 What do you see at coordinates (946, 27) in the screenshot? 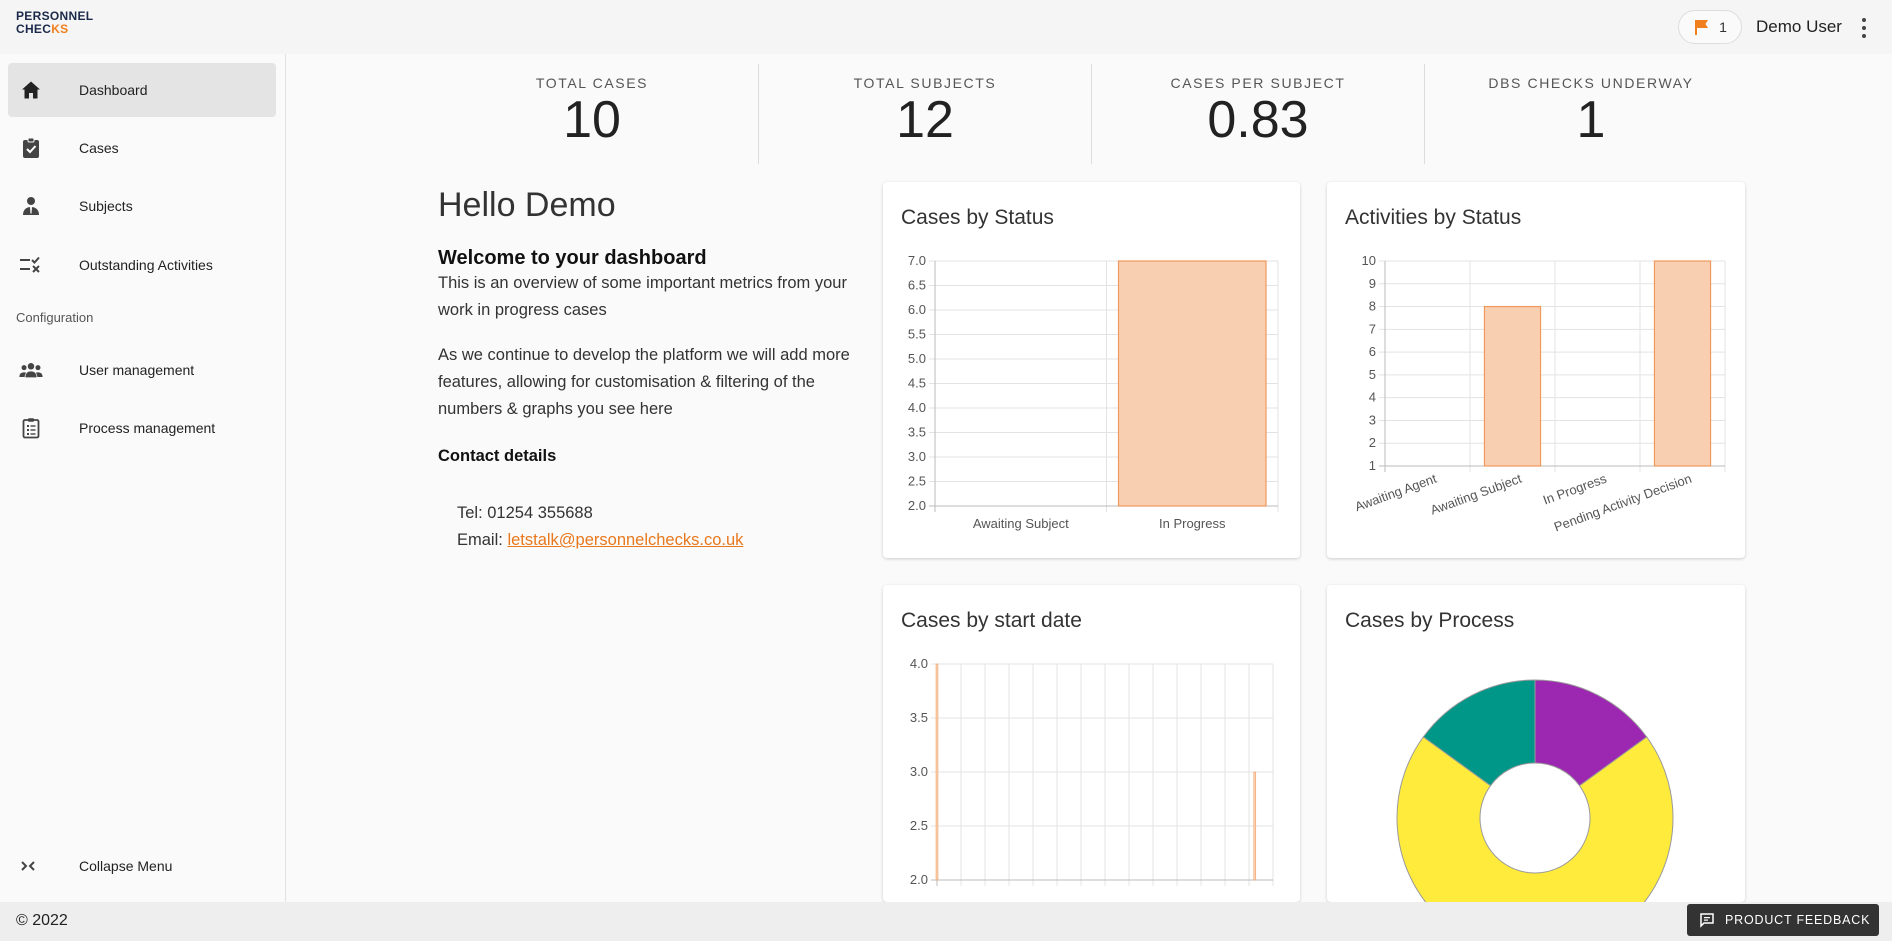
I see `top-bar: PERSONNEL CHECKS 1 Demo User` at bounding box center [946, 27].